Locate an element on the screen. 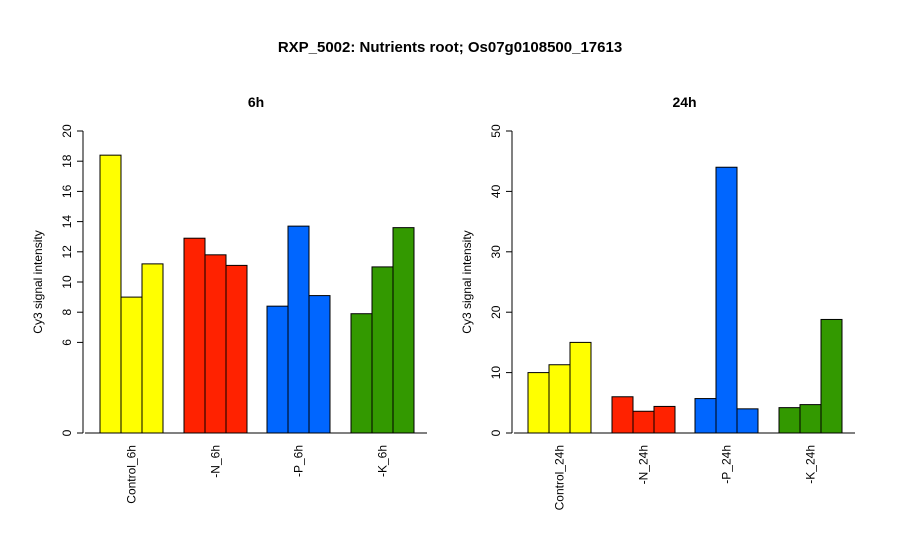 This screenshot has width=900, height=550. x-tick-label: -N_6h is located at coordinates (216, 461).